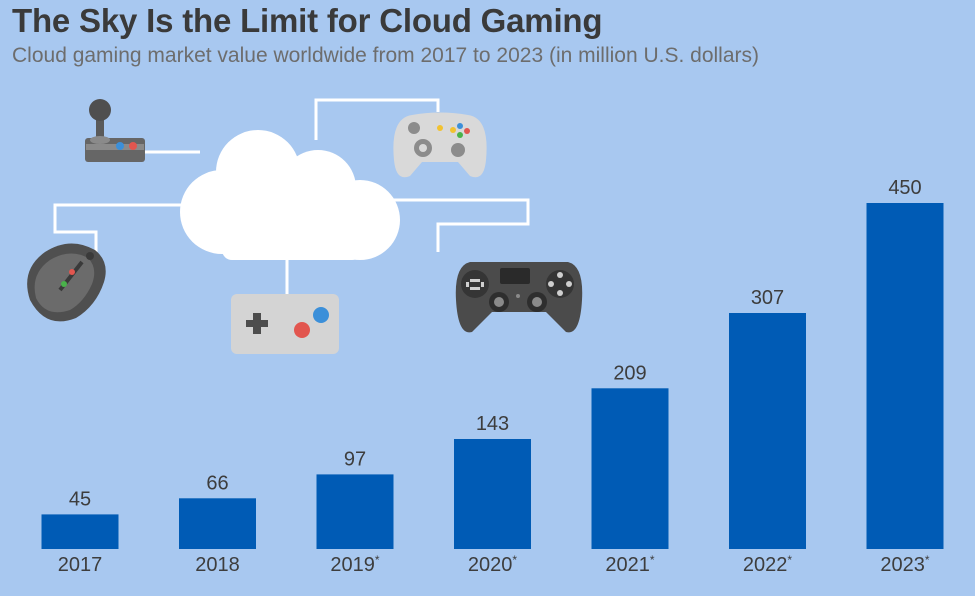 This screenshot has width=975, height=596. Describe the element at coordinates (355, 564) in the screenshot. I see `category-label-2019: 2019*` at that location.